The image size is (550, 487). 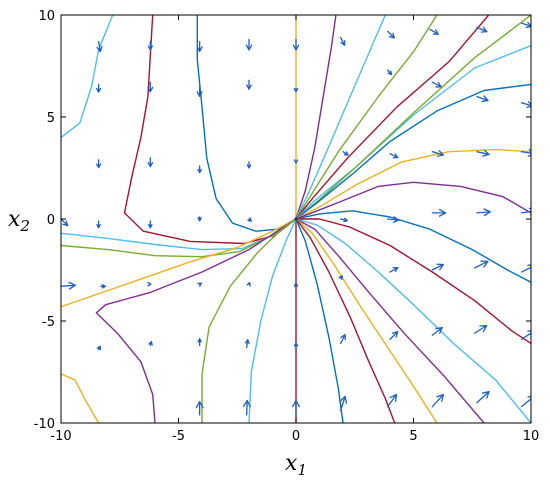 I want to click on equilibrium-point, so click(x=296, y=219).